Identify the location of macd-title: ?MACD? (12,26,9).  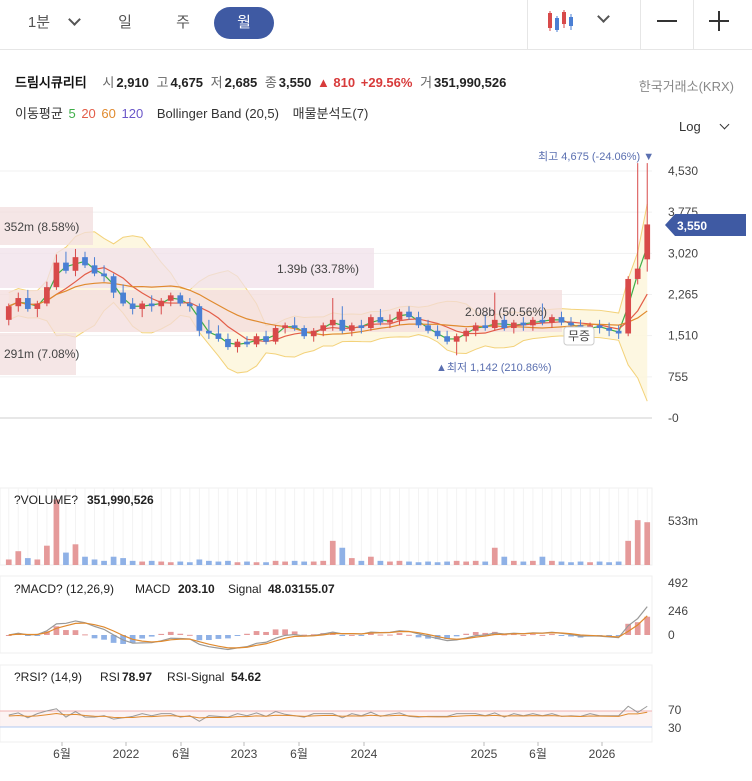
(64, 589).